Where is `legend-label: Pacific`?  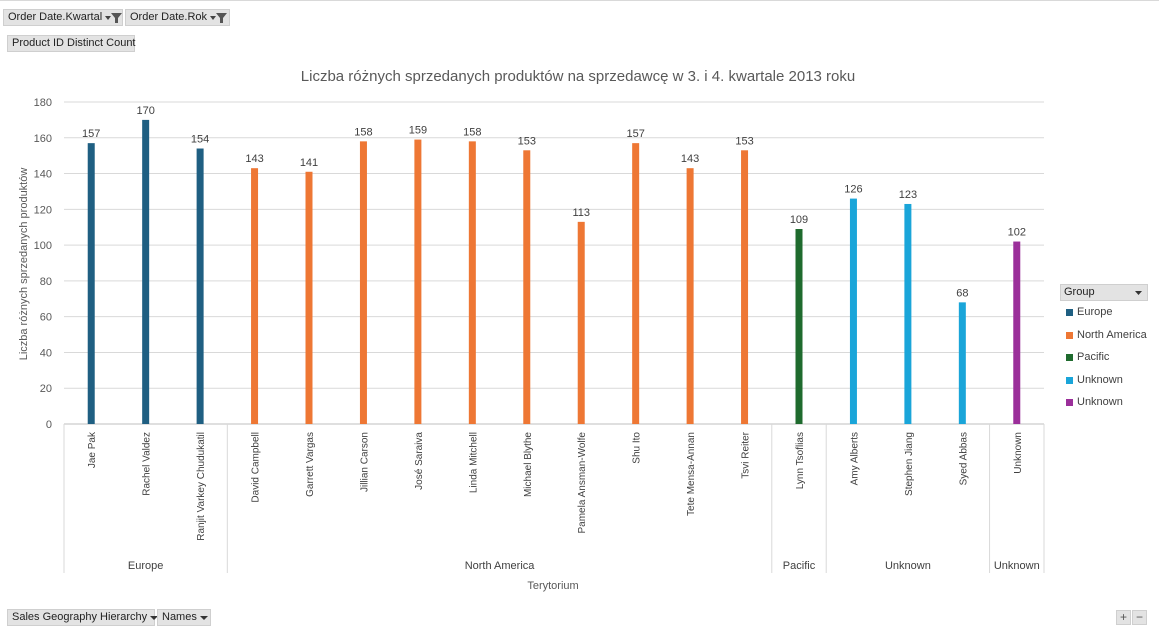 legend-label: Pacific is located at coordinates (1093, 357).